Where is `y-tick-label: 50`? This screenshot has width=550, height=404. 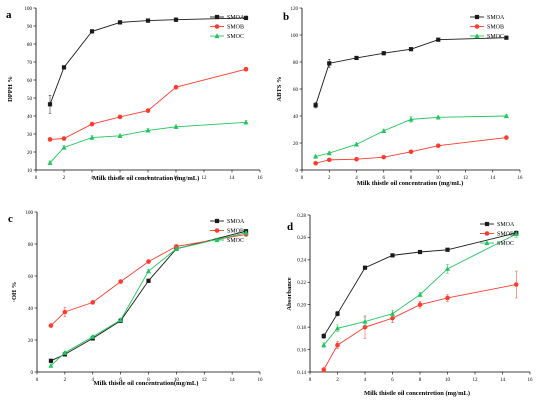 y-tick-label: 50 is located at coordinates (30, 99).